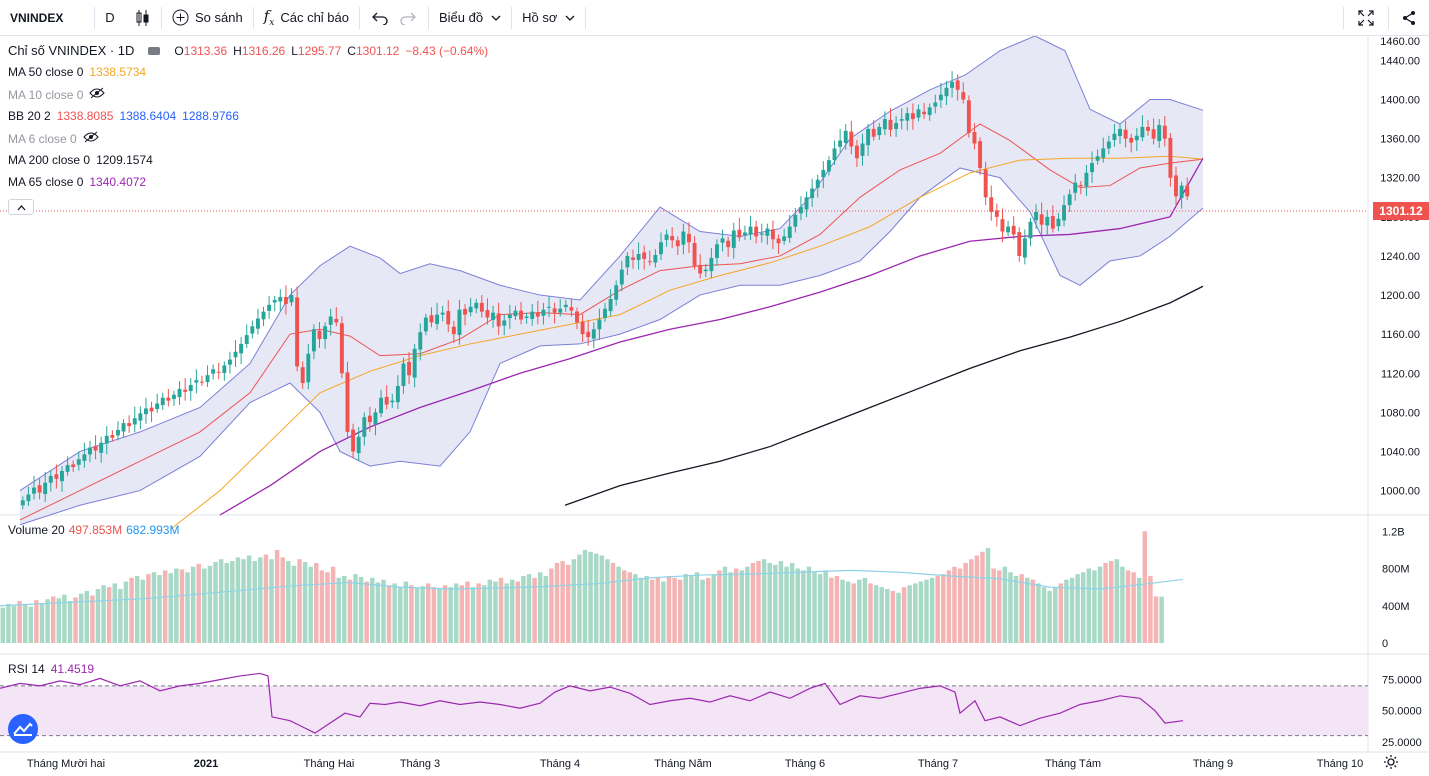  What do you see at coordinates (80, 160) in the screenshot?
I see `legend-ma200: MA 200 close 0 1209.1574` at bounding box center [80, 160].